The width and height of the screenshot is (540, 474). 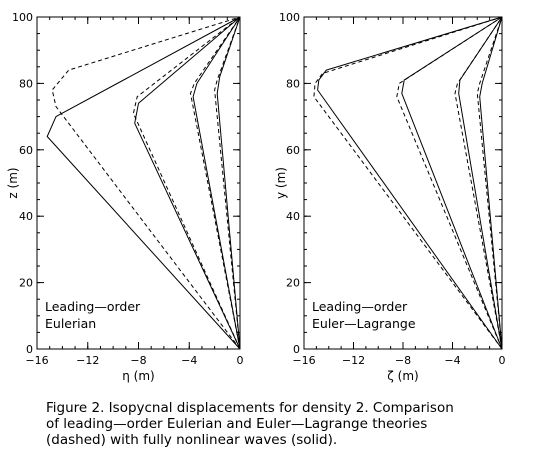 I want to click on y-axis-title: z (m), so click(x=13, y=182).